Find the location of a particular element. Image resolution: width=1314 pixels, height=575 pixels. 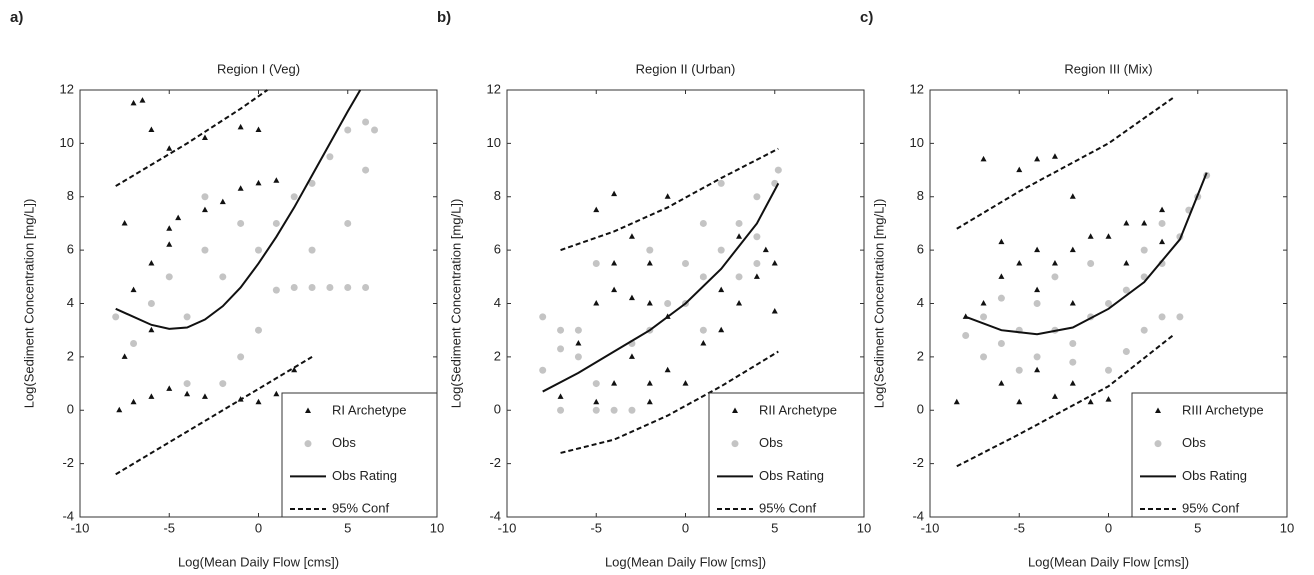

y-tick-label: 2 is located at coordinates (497, 355).